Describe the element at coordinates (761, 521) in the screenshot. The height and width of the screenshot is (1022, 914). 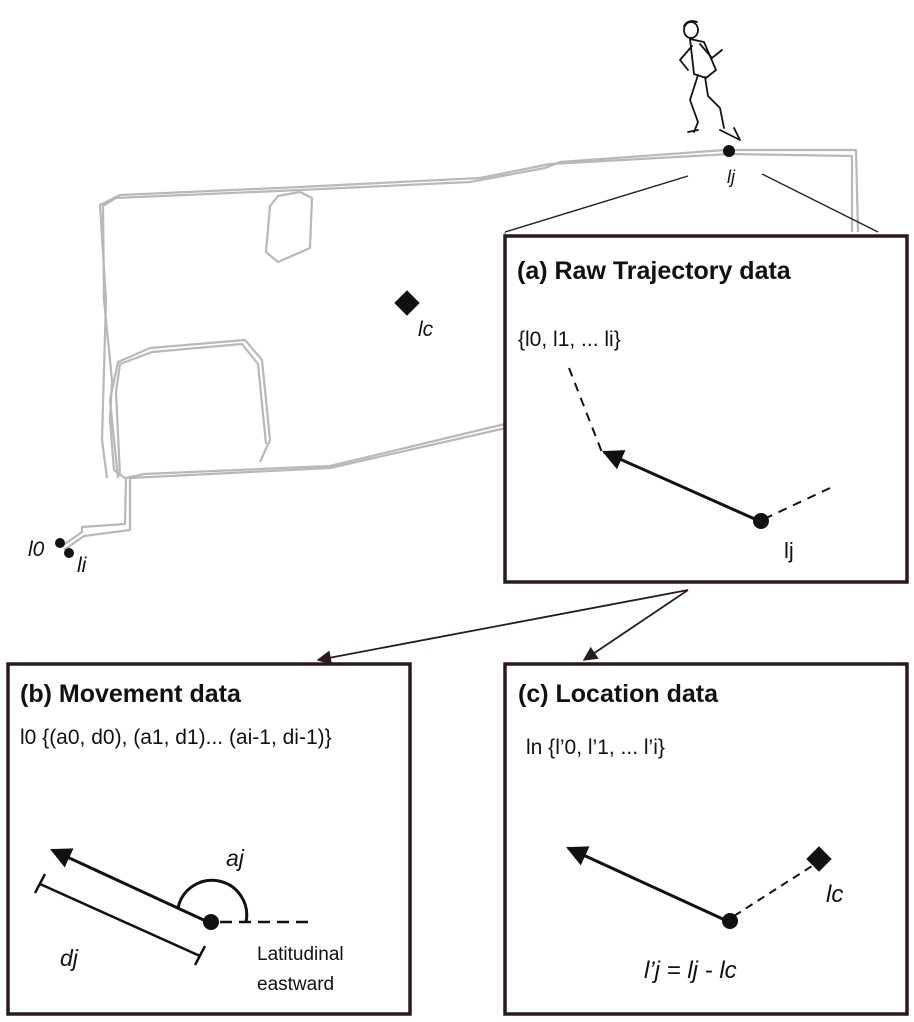
I see `panel-a-point` at that location.